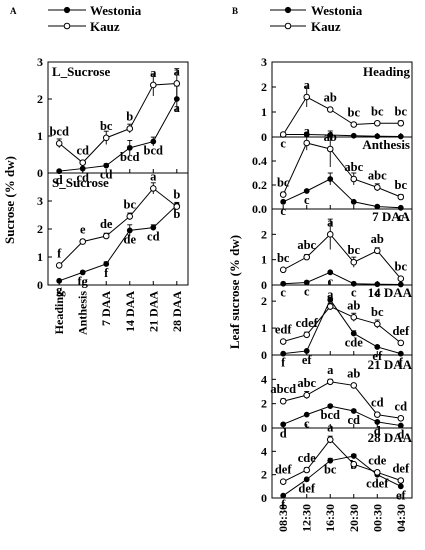 The height and width of the screenshot is (550, 425). Describe the element at coordinates (288, 10) in the screenshot. I see `legend-b-marker-westonia` at that location.